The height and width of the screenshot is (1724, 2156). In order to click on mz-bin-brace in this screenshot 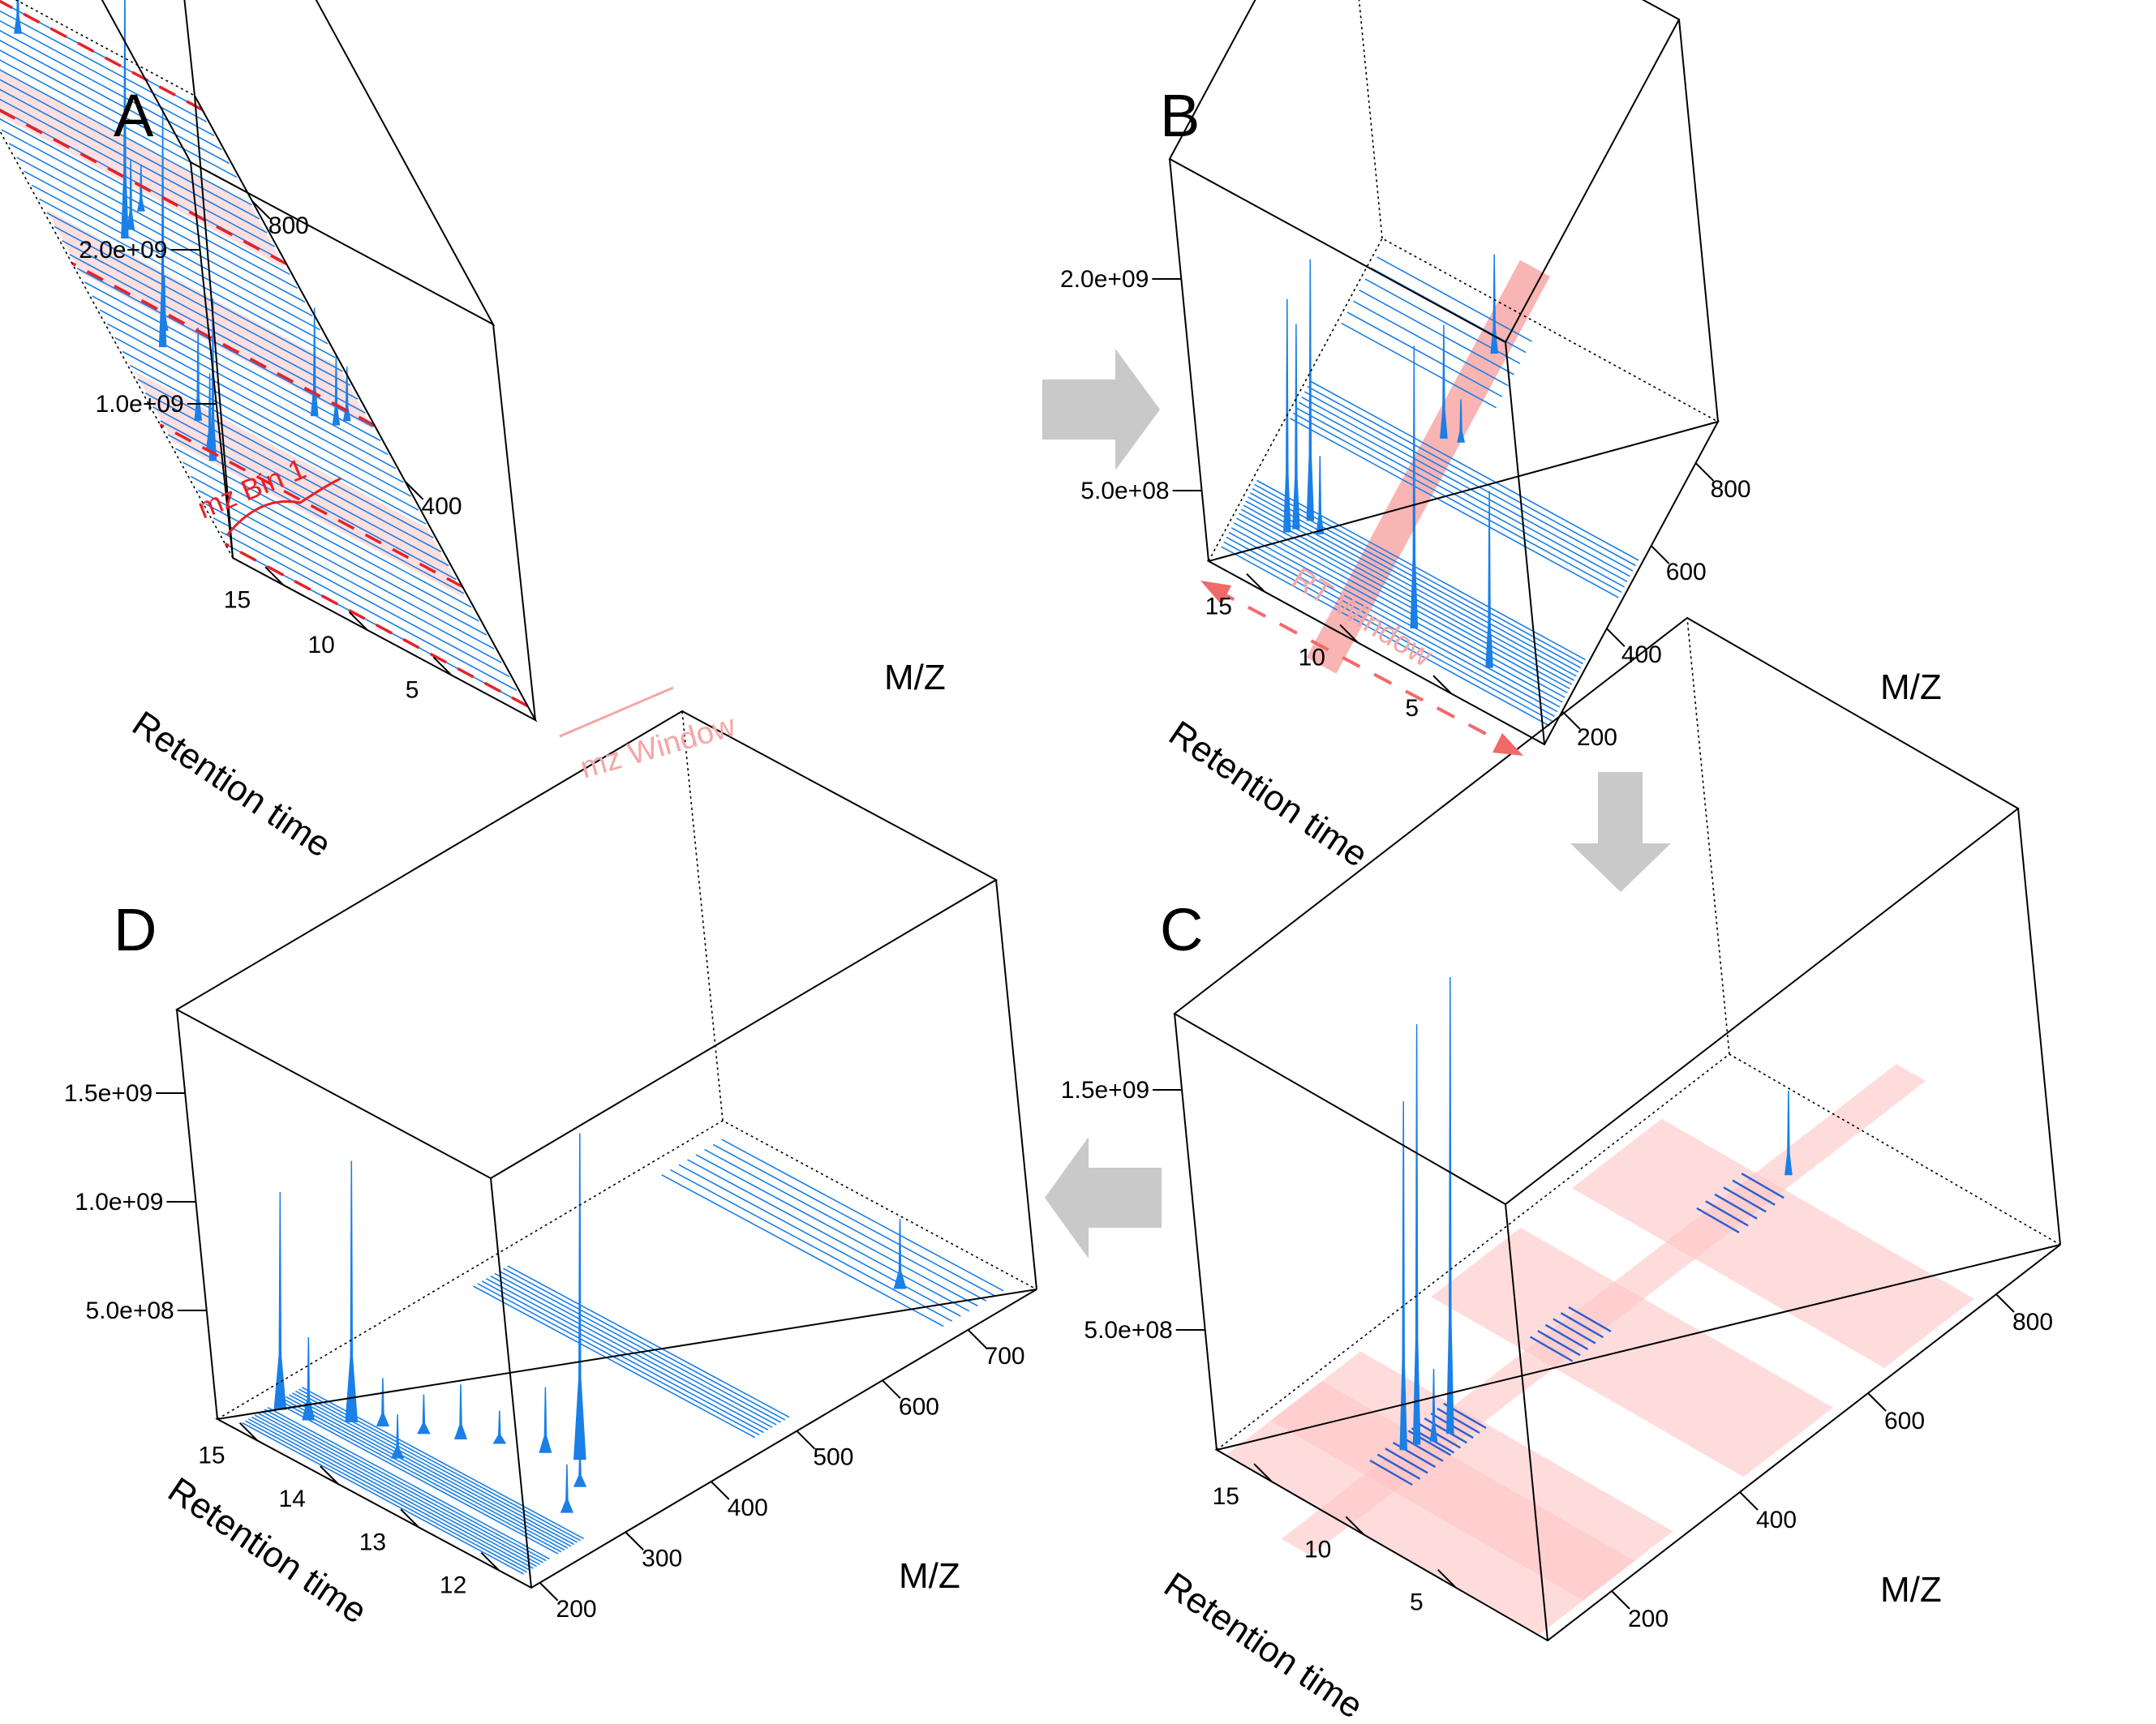, I will do `click(283, 506)`.